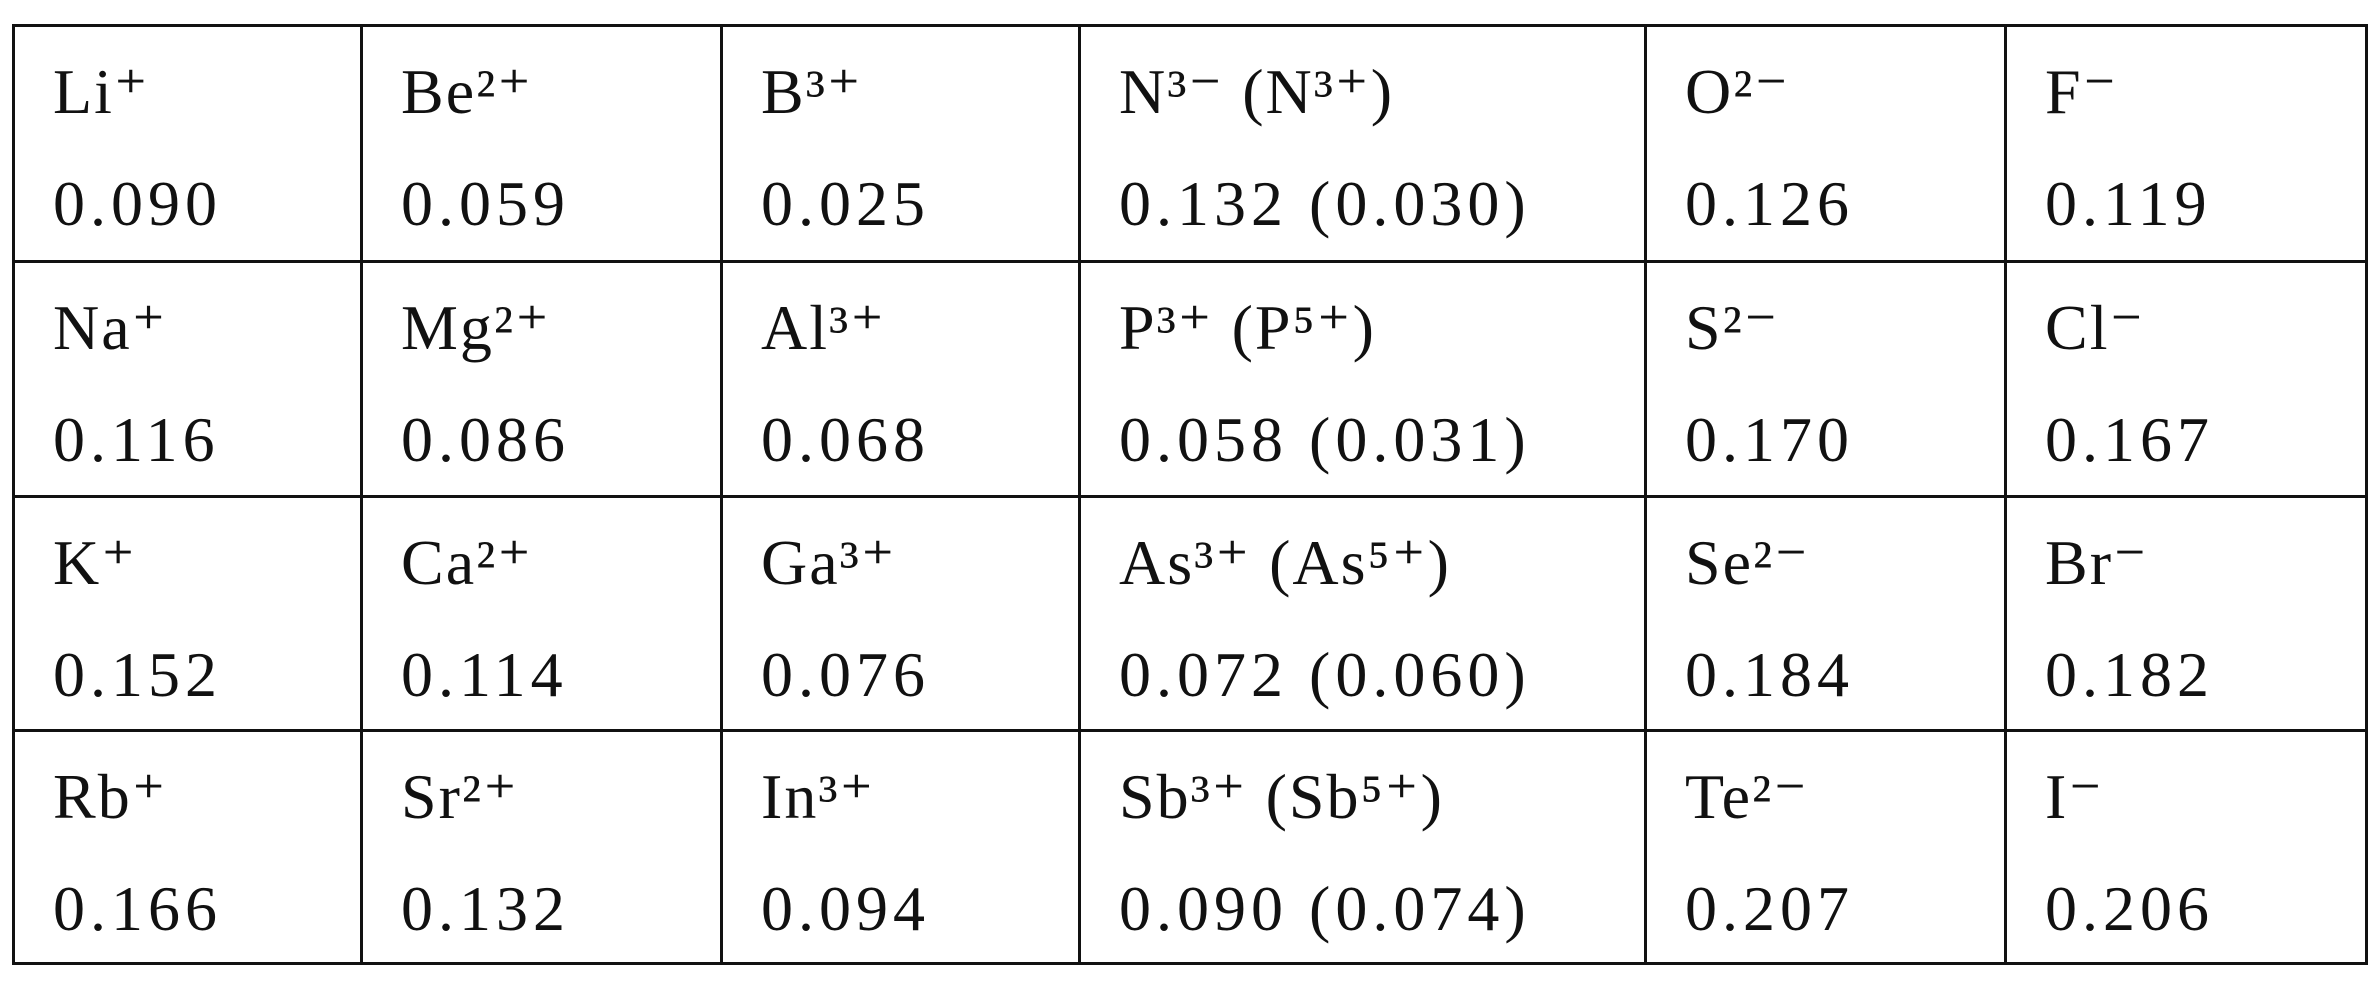 The height and width of the screenshot is (994, 2380). What do you see at coordinates (1247, 327) in the screenshot?
I see `ion-label: P³⁺ (P⁵⁺)` at bounding box center [1247, 327].